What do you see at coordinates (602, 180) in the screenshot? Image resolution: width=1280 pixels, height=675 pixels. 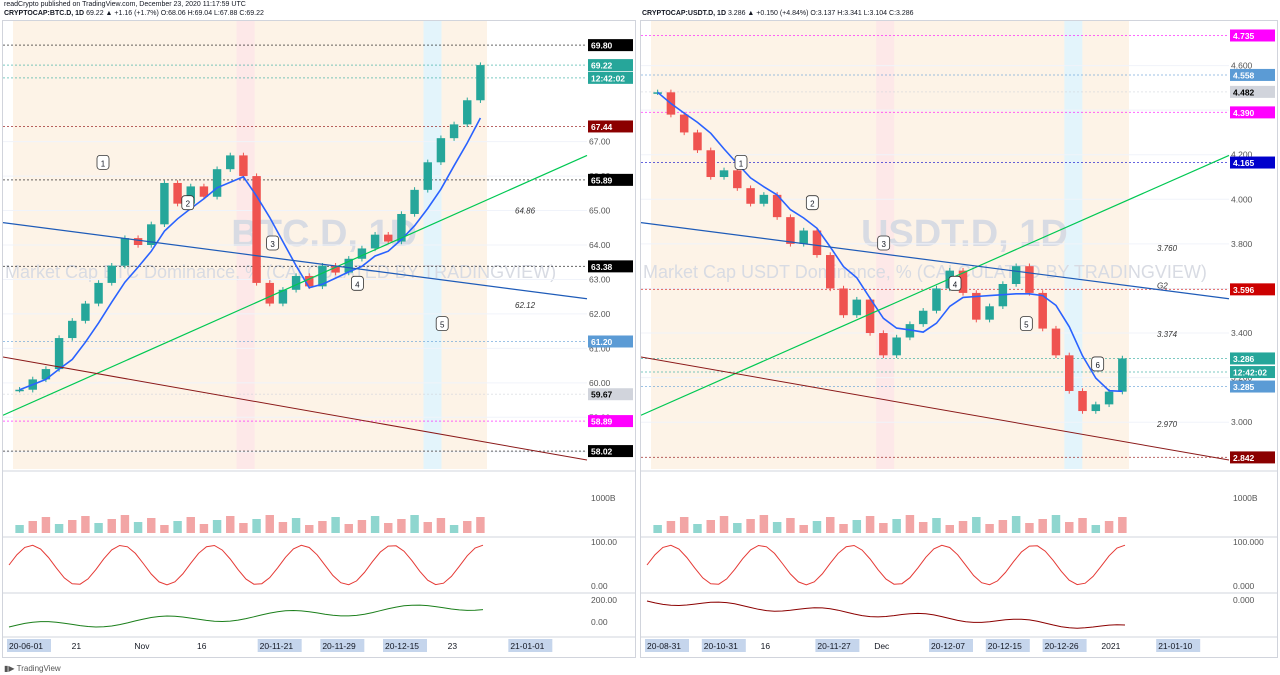 I see `price-tag-label: 65.89` at bounding box center [602, 180].